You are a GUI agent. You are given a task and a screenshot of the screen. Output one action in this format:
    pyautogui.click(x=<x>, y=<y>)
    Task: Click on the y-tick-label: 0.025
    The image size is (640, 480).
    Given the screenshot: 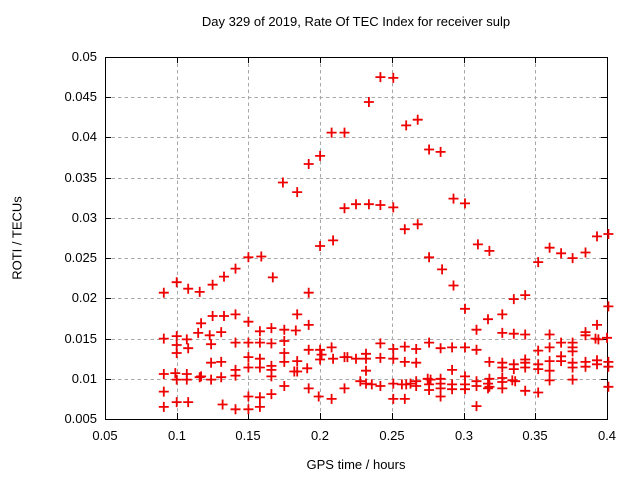 What is the action you would take?
    pyautogui.click(x=80, y=257)
    